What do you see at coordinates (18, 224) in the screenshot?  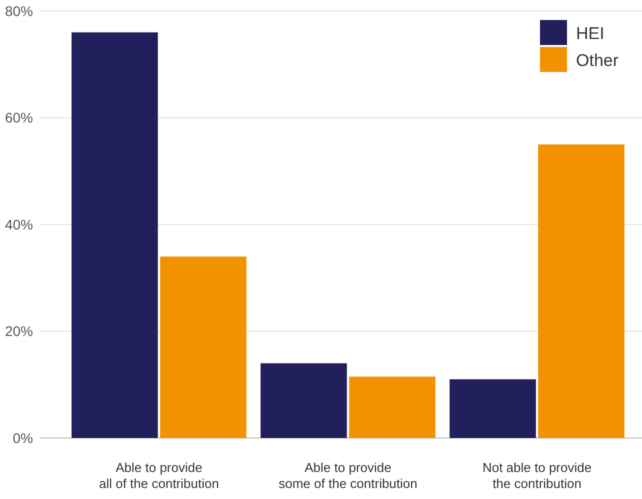 I see `y-tick-label: 40%` at bounding box center [18, 224].